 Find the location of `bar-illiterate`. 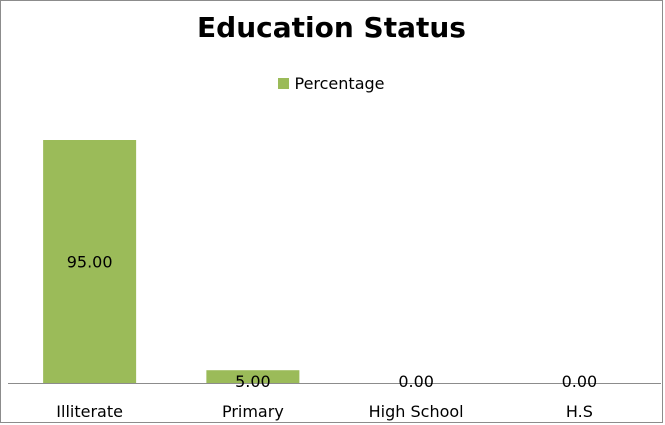

bar-illiterate is located at coordinates (90, 261).